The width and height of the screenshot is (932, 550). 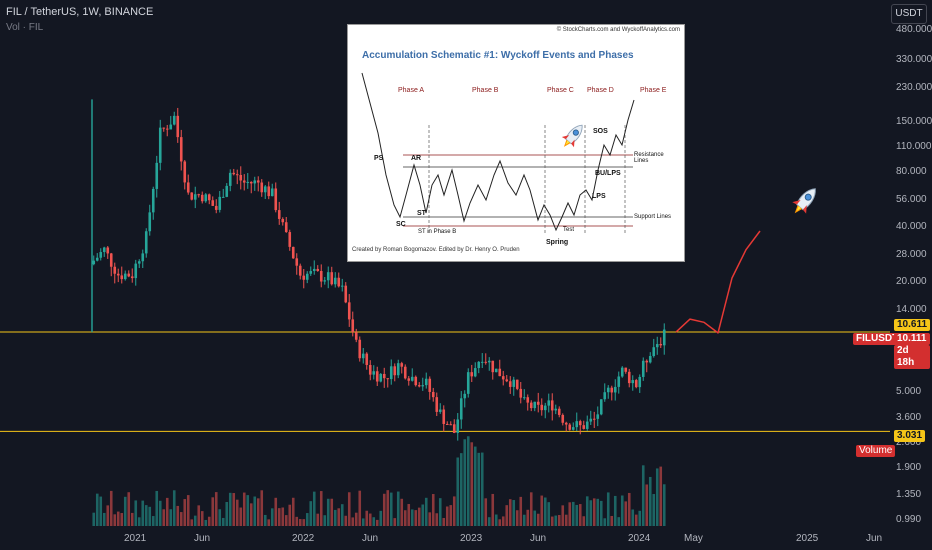 I want to click on price-axis-label: 80.000, so click(x=911, y=171).